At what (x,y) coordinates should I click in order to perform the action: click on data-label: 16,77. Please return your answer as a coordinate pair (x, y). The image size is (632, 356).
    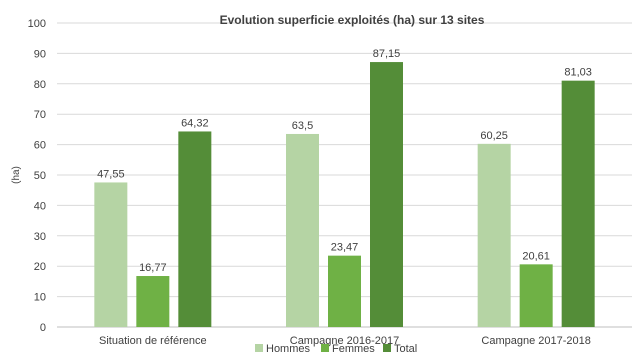
    Looking at the image, I should click on (153, 268).